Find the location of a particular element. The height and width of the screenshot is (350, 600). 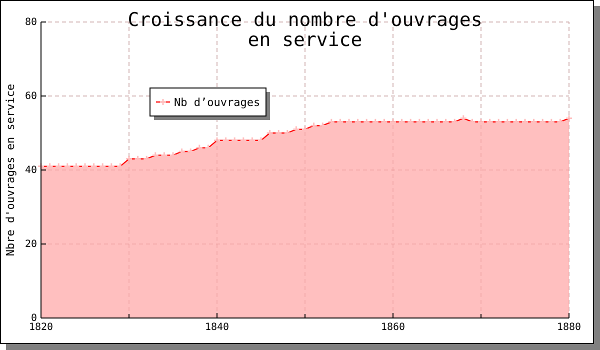

x-tick-label: 1860 is located at coordinates (393, 327).